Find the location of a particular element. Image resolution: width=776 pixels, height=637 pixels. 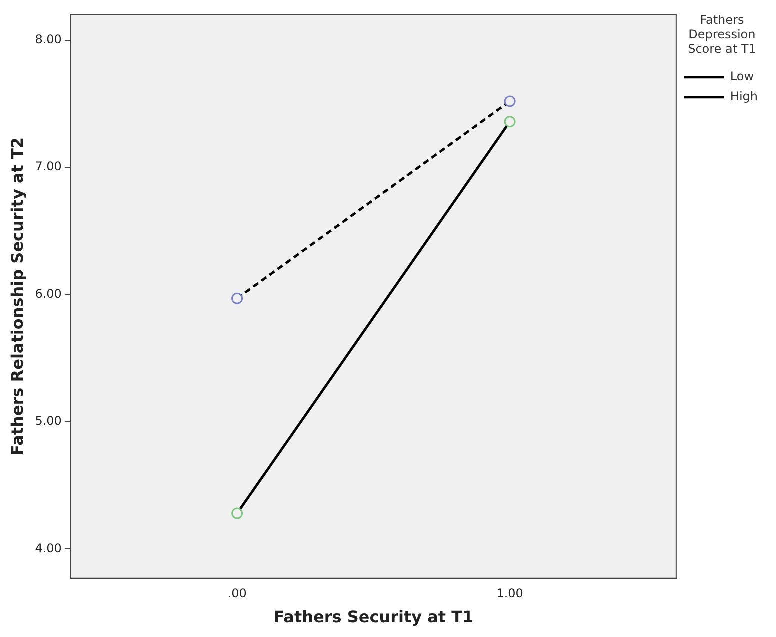

legend-label: High is located at coordinates (744, 97).